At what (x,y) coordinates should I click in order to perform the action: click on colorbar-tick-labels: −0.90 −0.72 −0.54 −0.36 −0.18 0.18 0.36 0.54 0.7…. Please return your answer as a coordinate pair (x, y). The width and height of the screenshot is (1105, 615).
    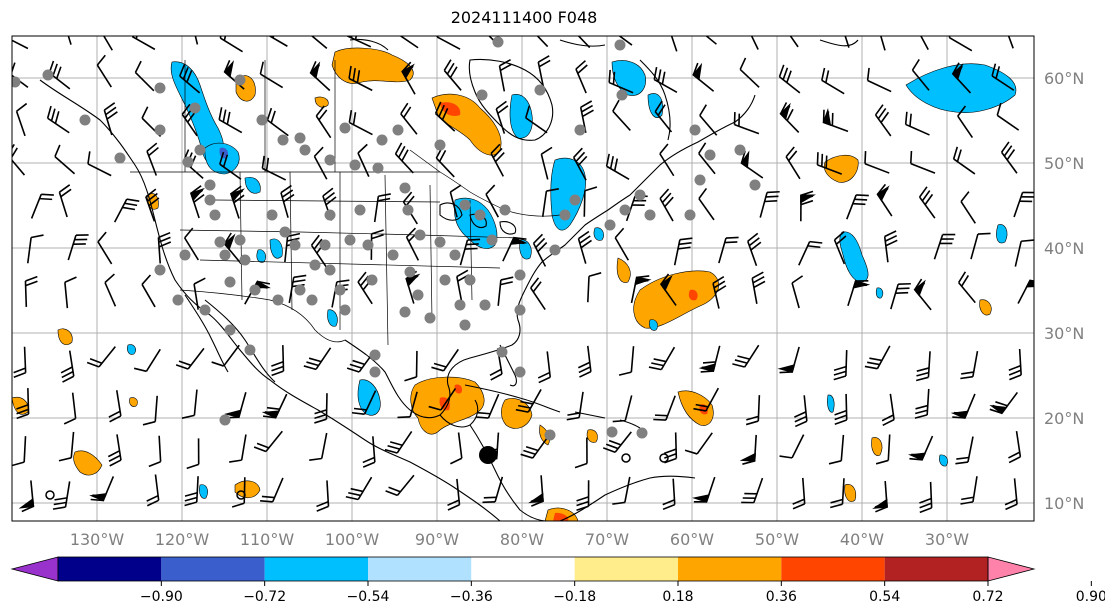
    Looking at the image, I should click on (622, 593).